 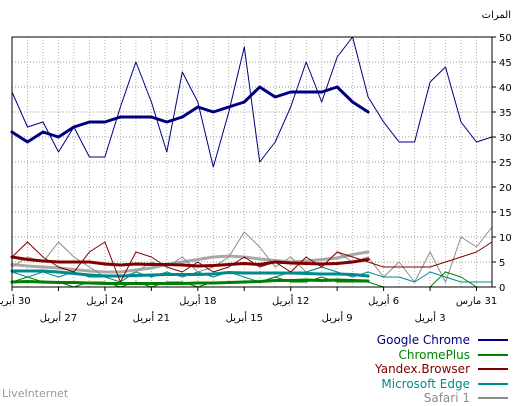 What do you see at coordinates (505, 38) in the screenshot?
I see `y-tick-label: 50` at bounding box center [505, 38].